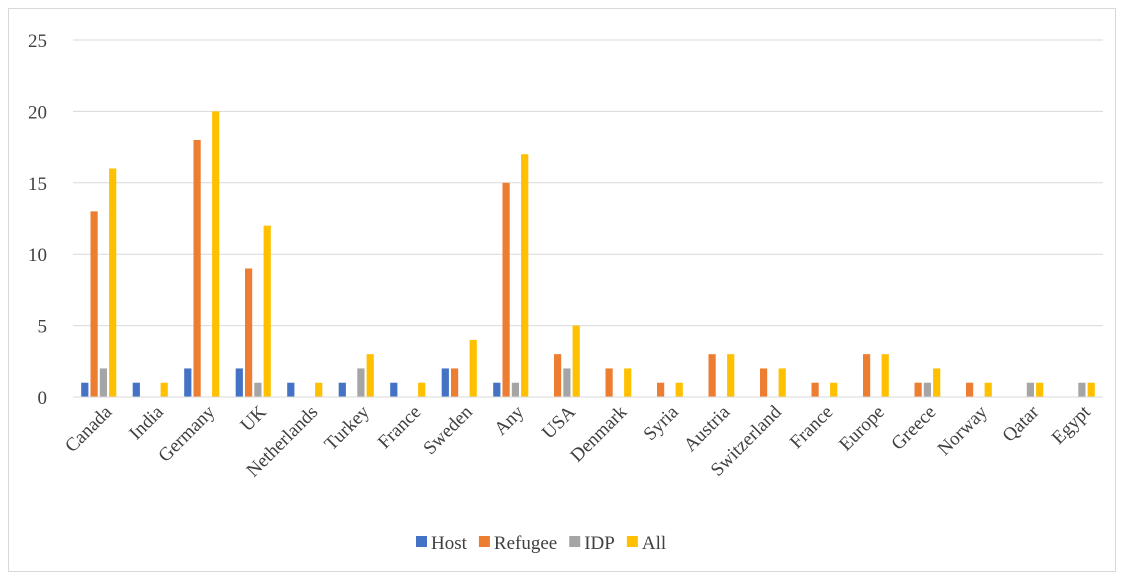 This screenshot has height=580, width=1124. What do you see at coordinates (449, 543) in the screenshot?
I see `legend-label: Host` at bounding box center [449, 543].